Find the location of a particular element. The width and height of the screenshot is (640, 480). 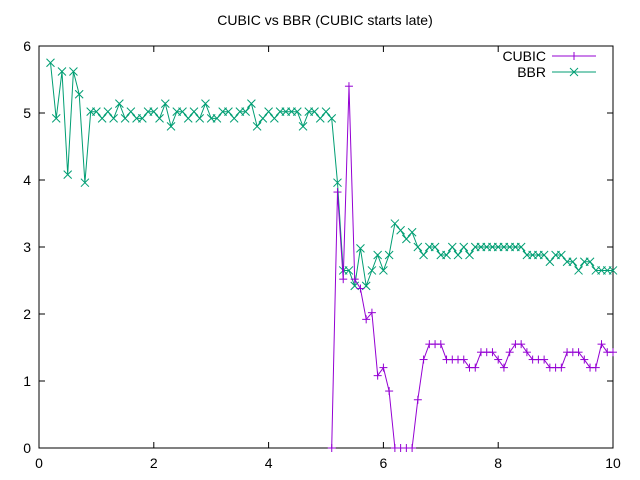

legend-marker-bbr is located at coordinates (574, 72).